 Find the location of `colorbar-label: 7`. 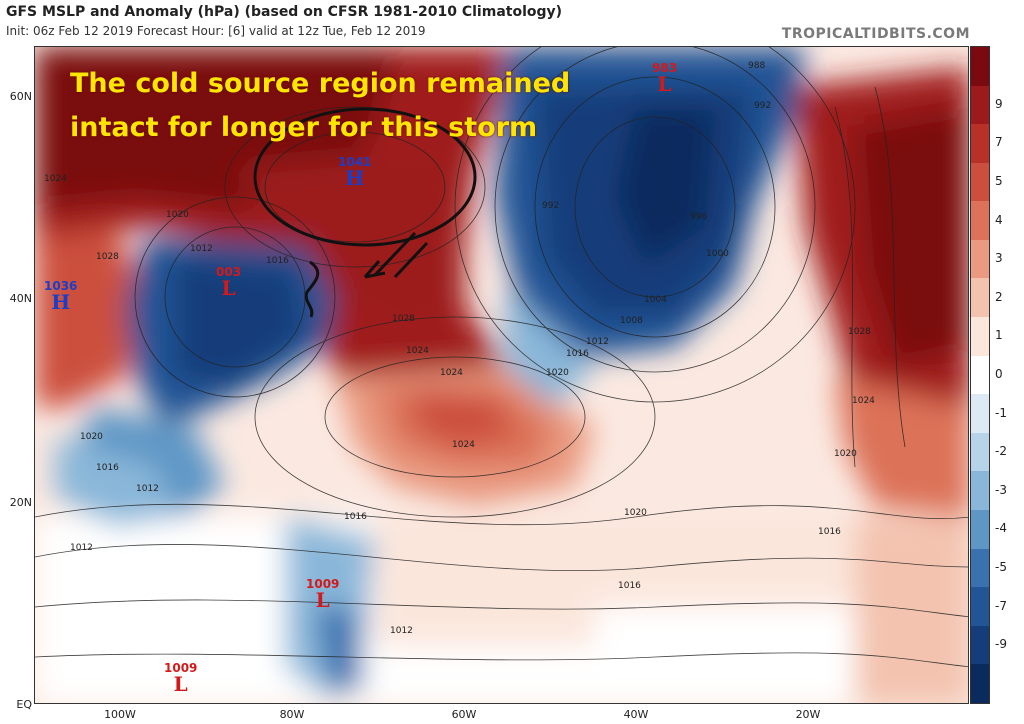

colorbar-label: 7 is located at coordinates (999, 142).